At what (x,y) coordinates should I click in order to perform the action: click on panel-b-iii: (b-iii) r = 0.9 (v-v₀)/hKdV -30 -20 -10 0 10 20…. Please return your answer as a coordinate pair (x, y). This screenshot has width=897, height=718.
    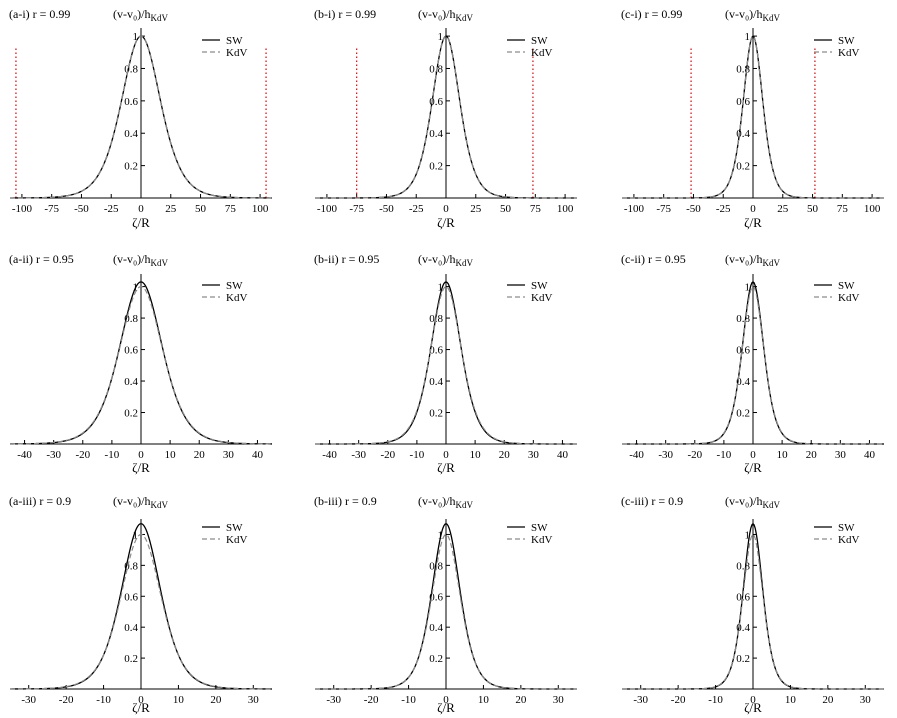
    Looking at the image, I should click on (445, 604).